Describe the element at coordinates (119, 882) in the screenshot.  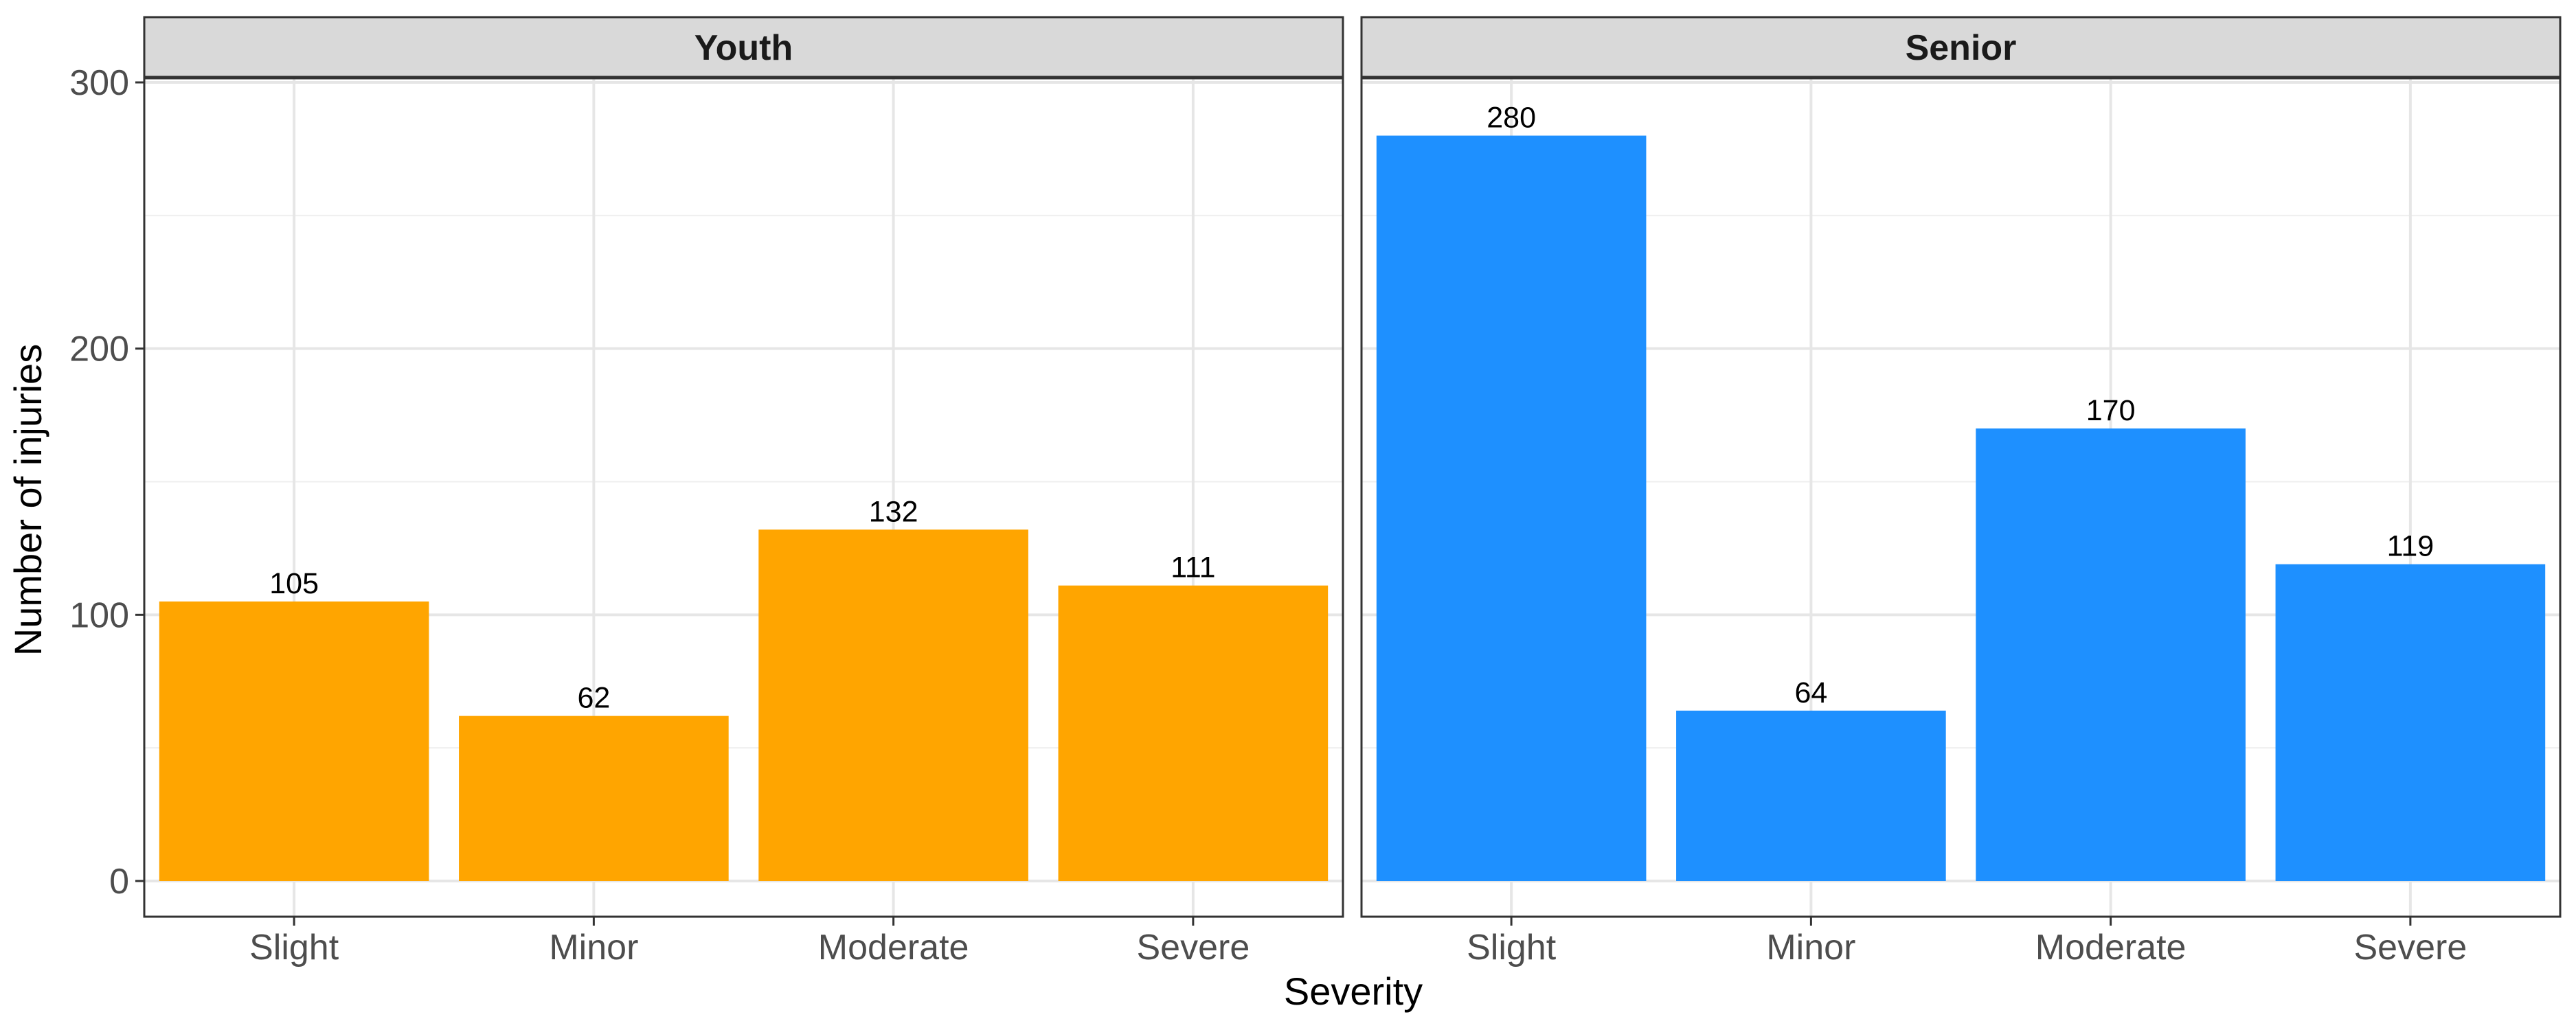
I see `y-tick-label: 0` at that location.